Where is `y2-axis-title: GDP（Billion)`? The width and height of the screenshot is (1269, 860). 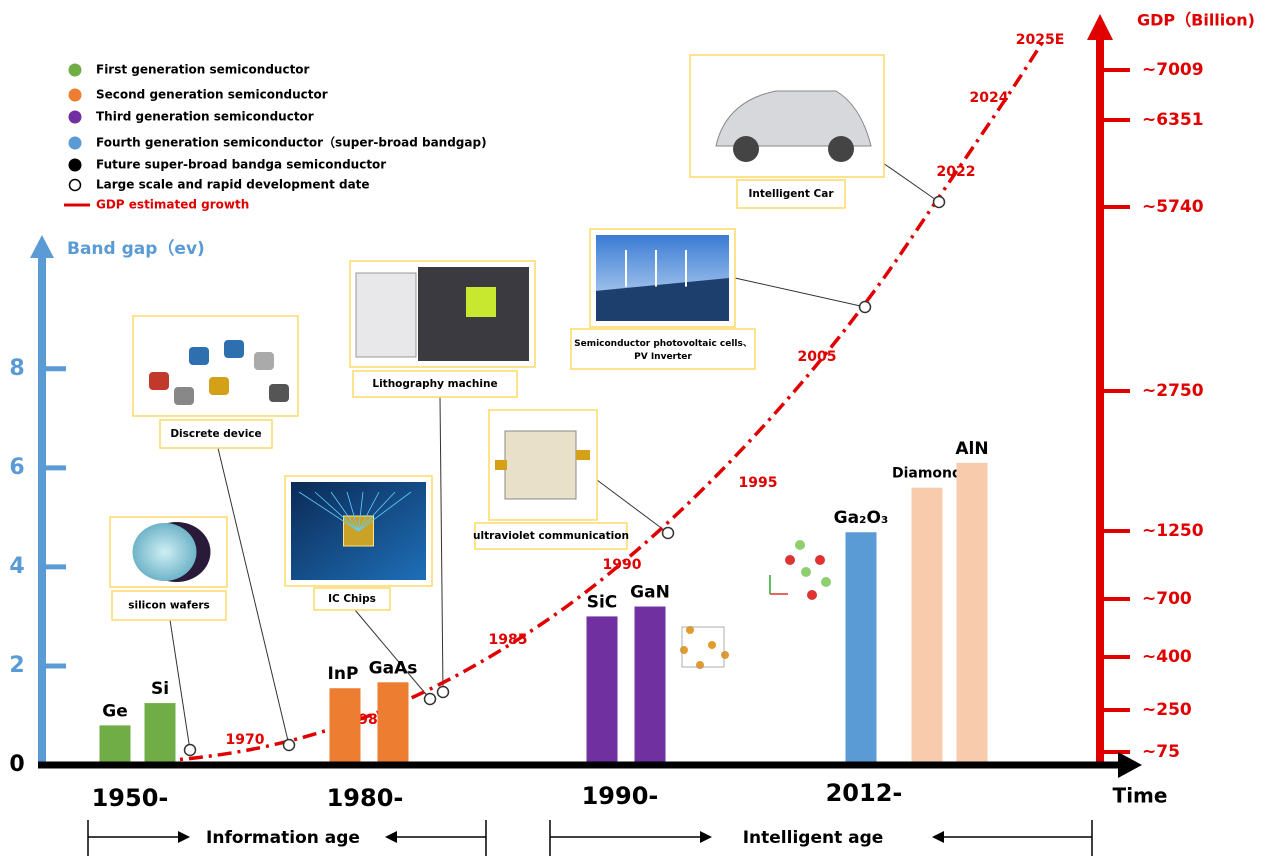
y2-axis-title: GDP（Billion) is located at coordinates (1196, 20).